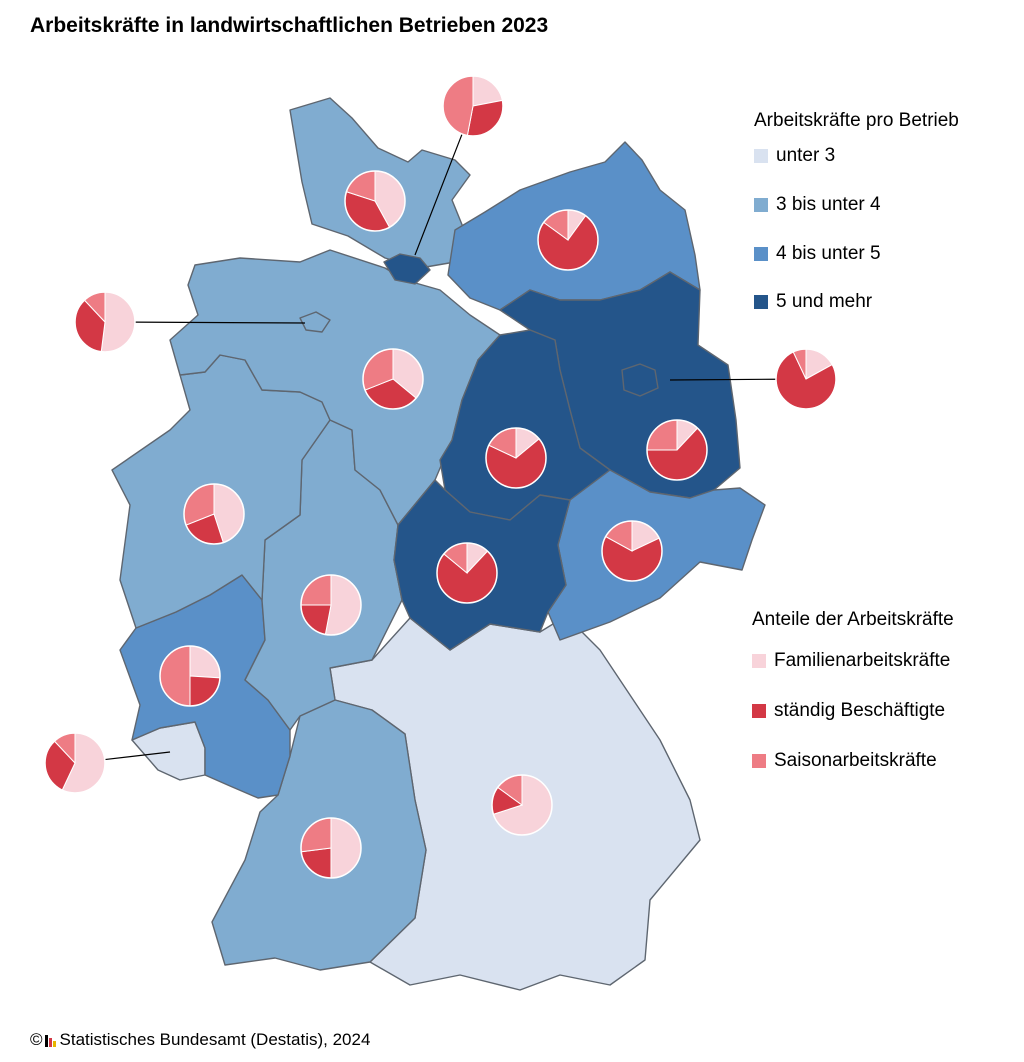  I want to click on callout-line-berlin, so click(723, 379).